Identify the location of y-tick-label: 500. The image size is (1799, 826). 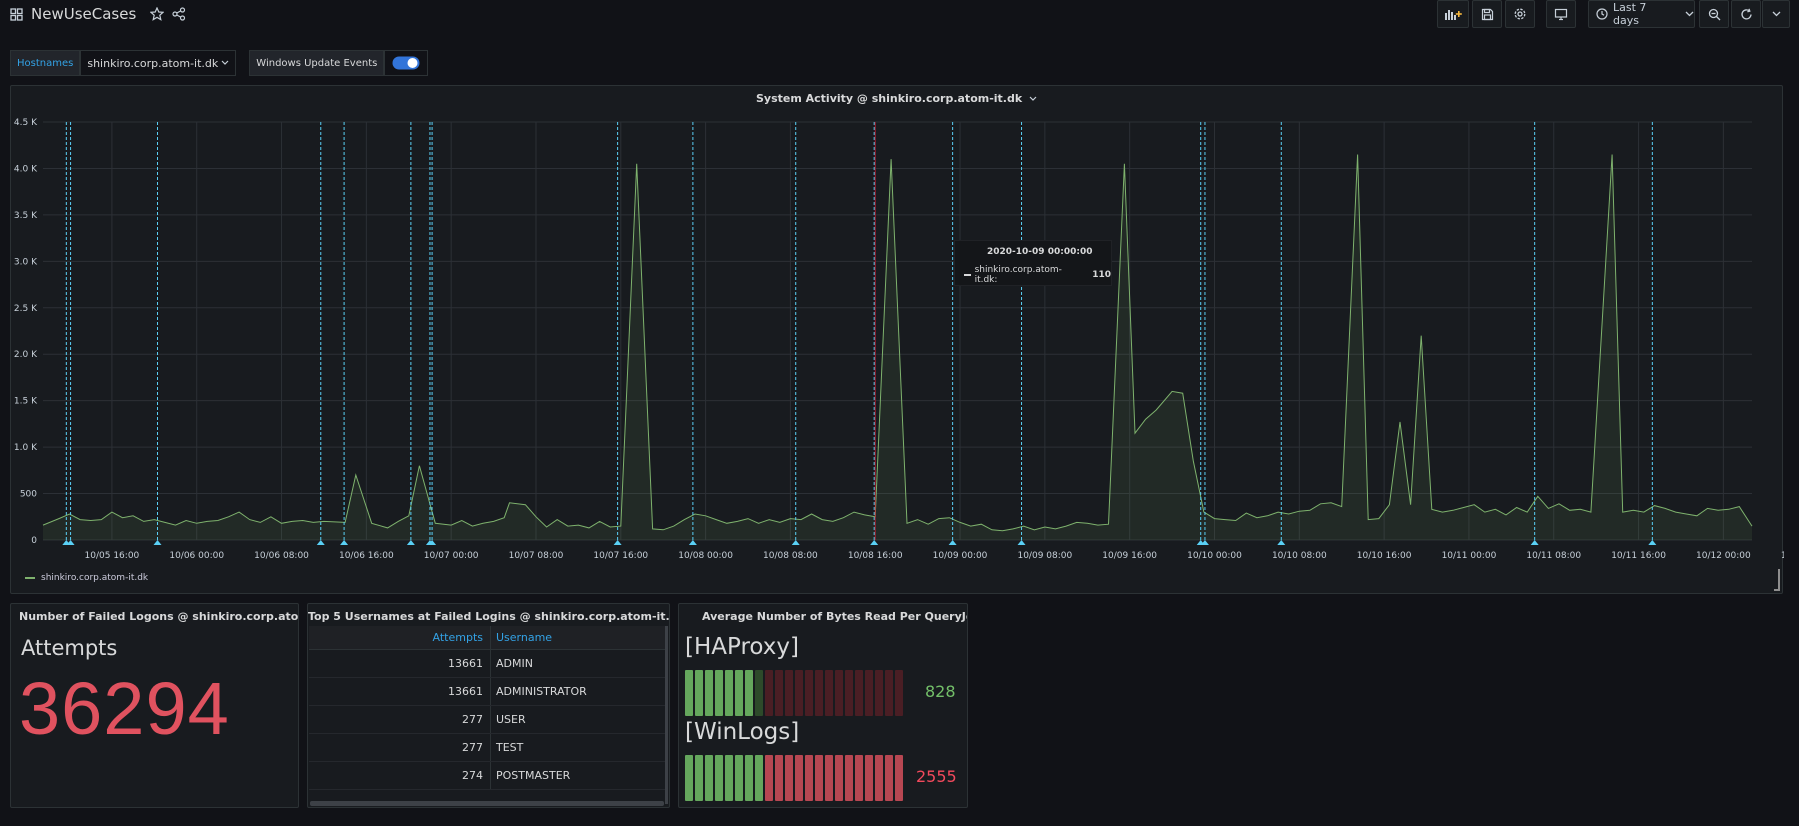
(28, 495).